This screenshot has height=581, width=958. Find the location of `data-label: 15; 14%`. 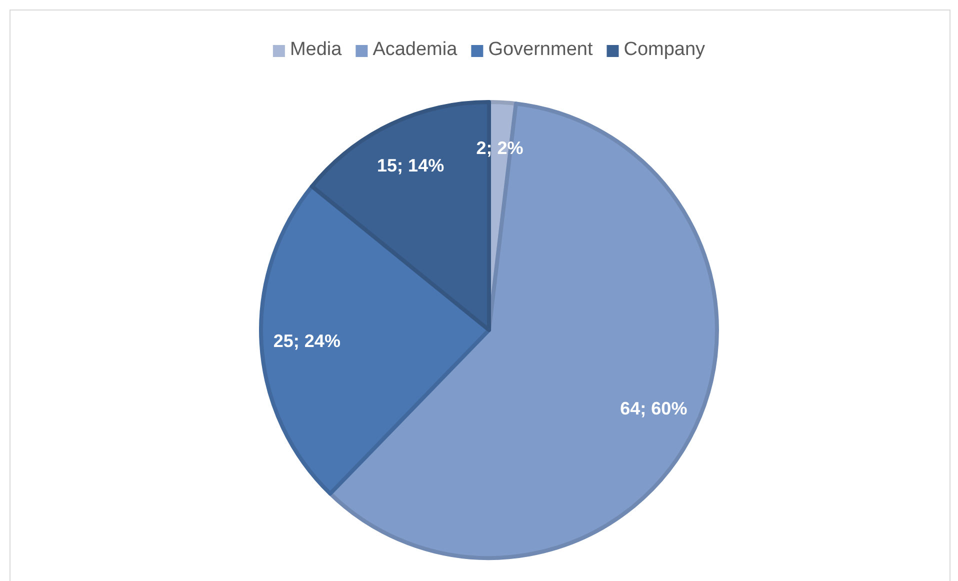

data-label: 15; 14% is located at coordinates (410, 165).